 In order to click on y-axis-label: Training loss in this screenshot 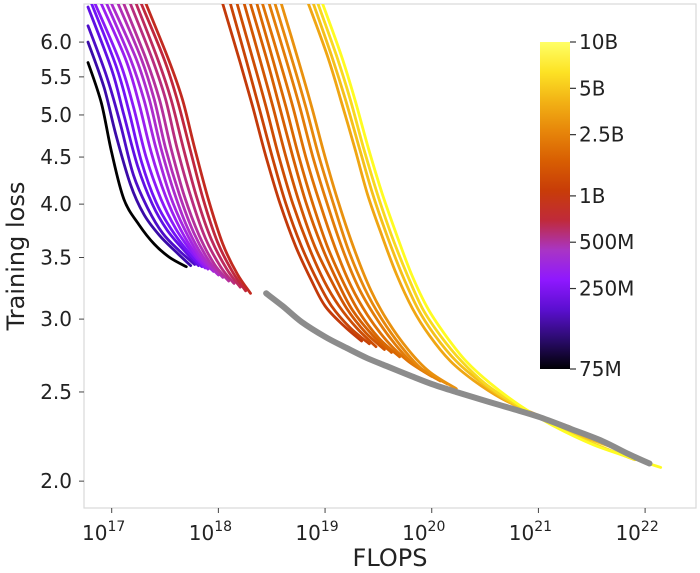, I will do `click(16, 257)`.